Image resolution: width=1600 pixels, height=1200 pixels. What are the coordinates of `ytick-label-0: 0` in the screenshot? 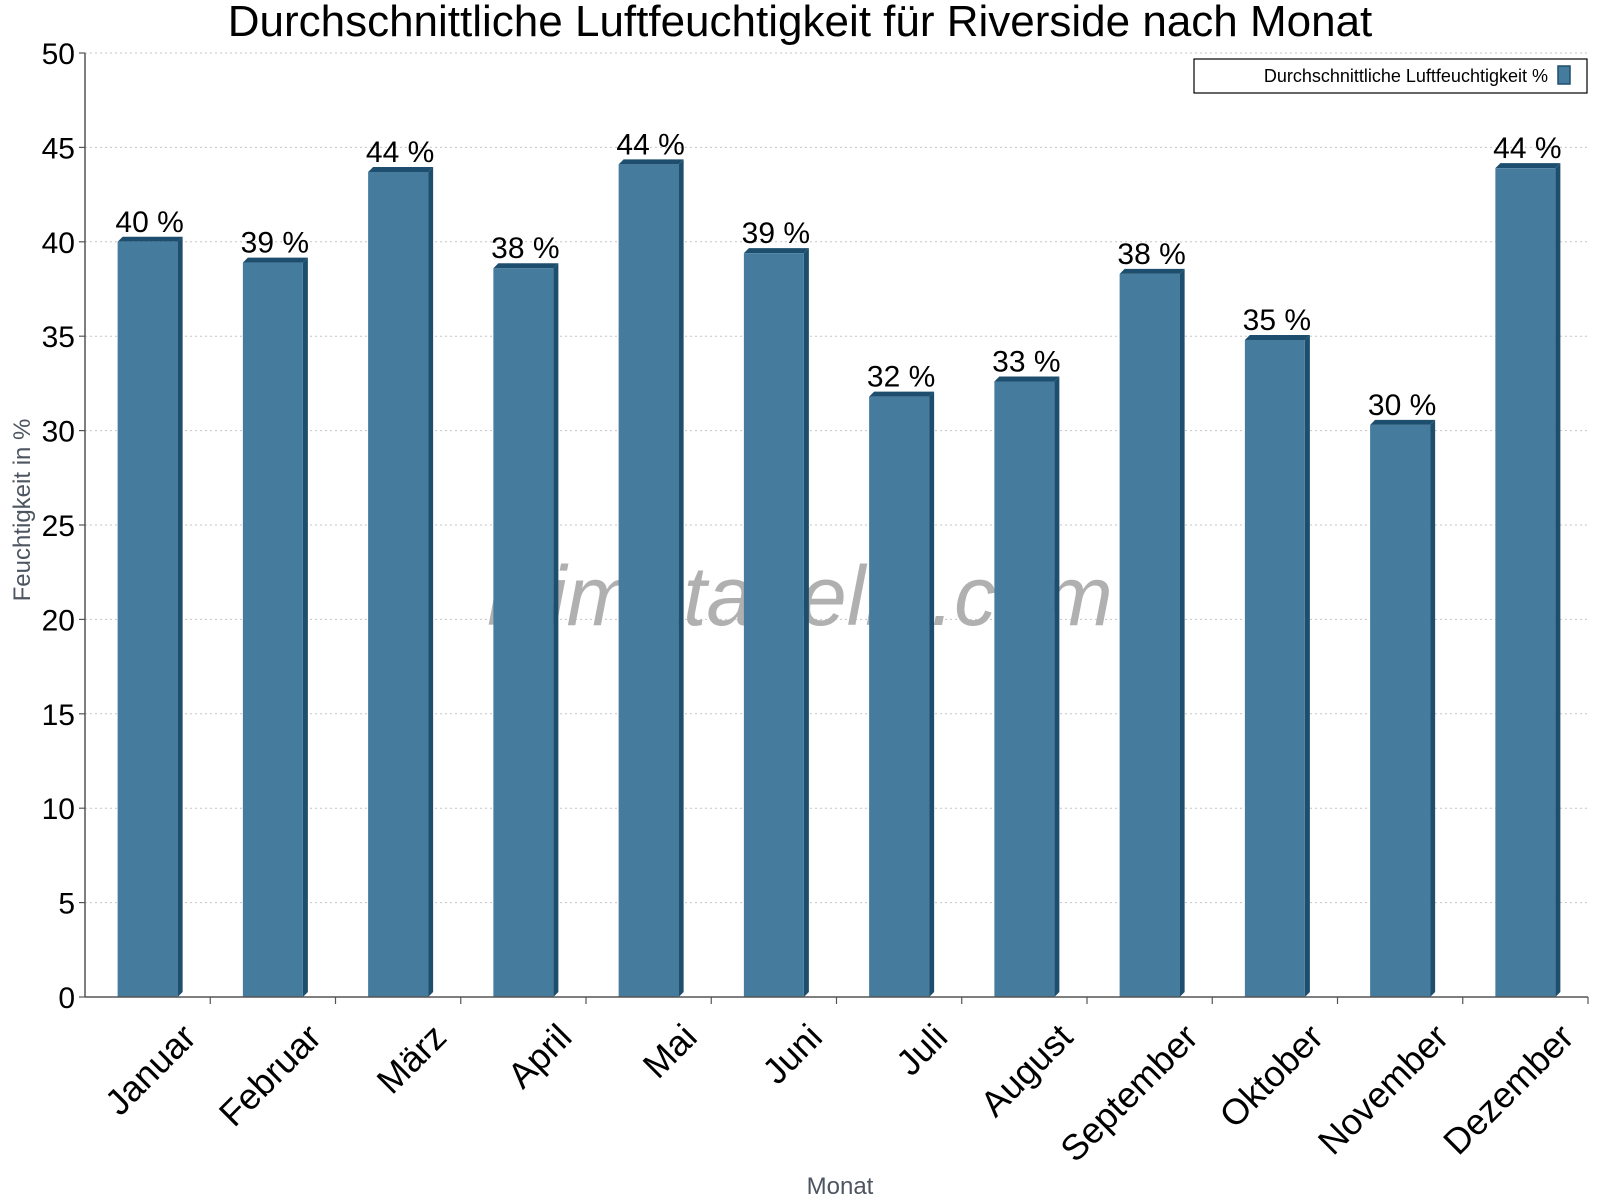 It's located at (66, 998).